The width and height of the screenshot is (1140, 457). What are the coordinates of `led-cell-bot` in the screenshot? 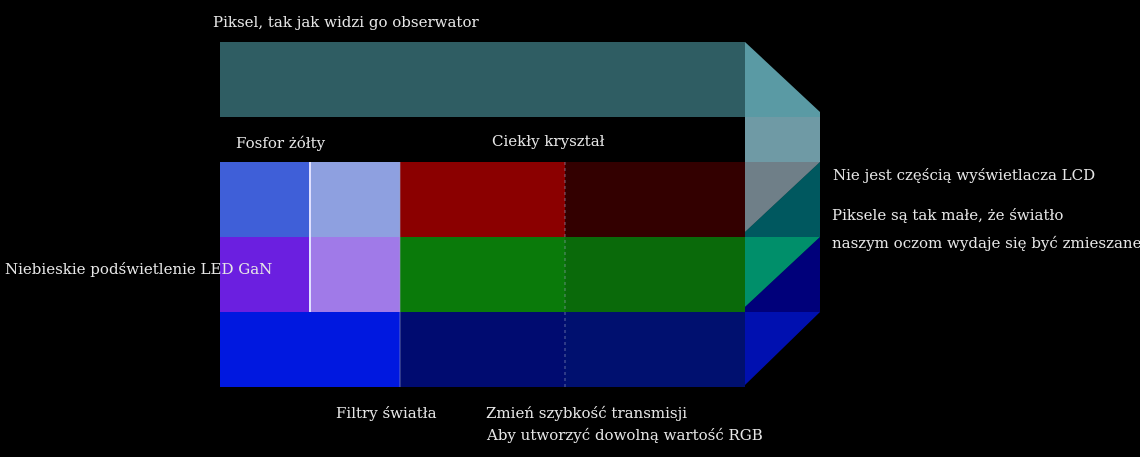 It's located at (310, 349).